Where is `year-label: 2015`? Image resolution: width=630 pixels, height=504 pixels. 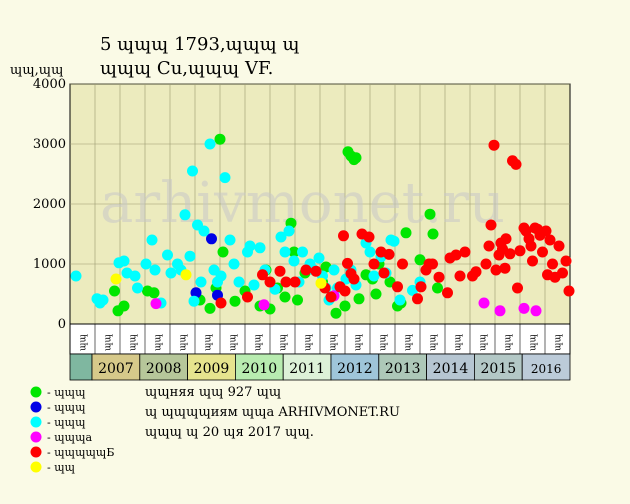 year-label: 2015 is located at coordinates (498, 369).